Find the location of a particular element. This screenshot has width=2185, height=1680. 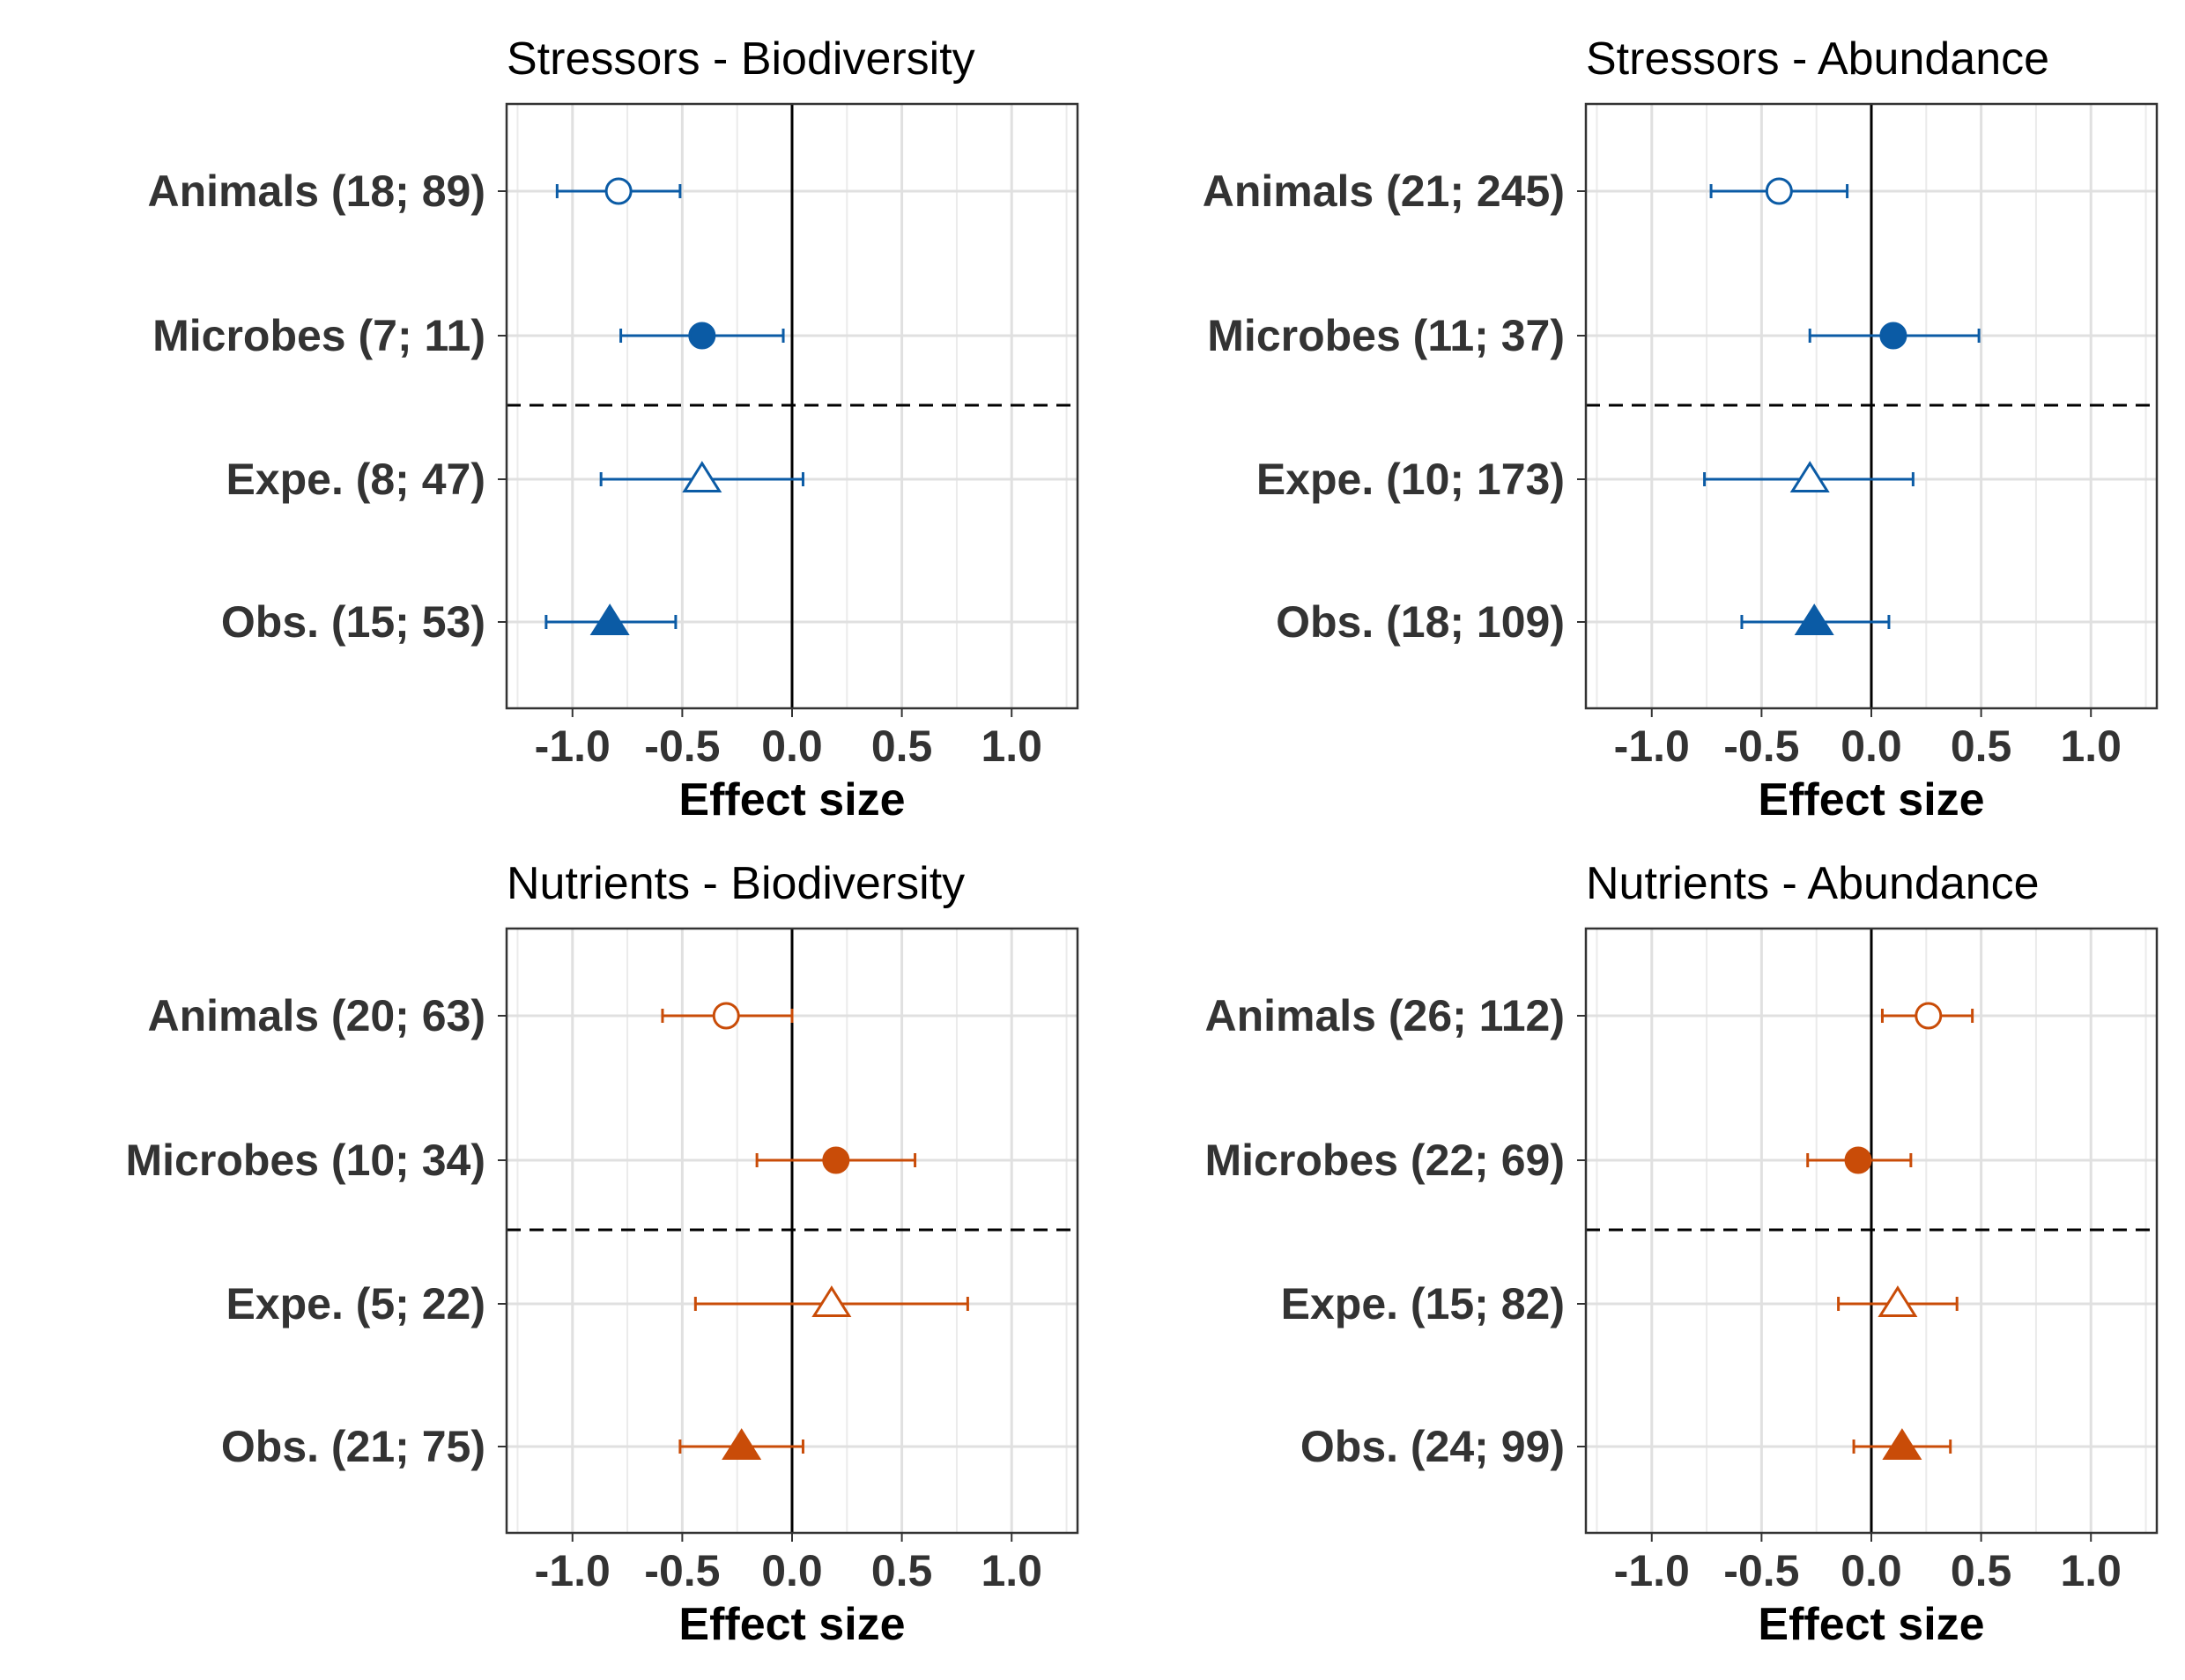

row-label-obs: Obs. (18; 109) is located at coordinates (1420, 622).